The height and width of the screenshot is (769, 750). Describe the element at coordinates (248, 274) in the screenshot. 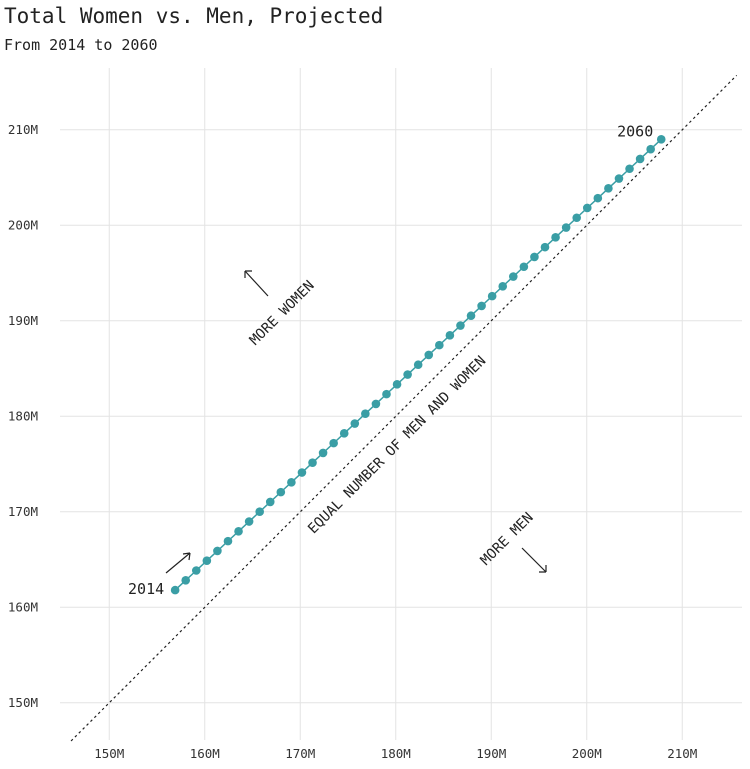

I see `more-women-arrow-head` at that location.